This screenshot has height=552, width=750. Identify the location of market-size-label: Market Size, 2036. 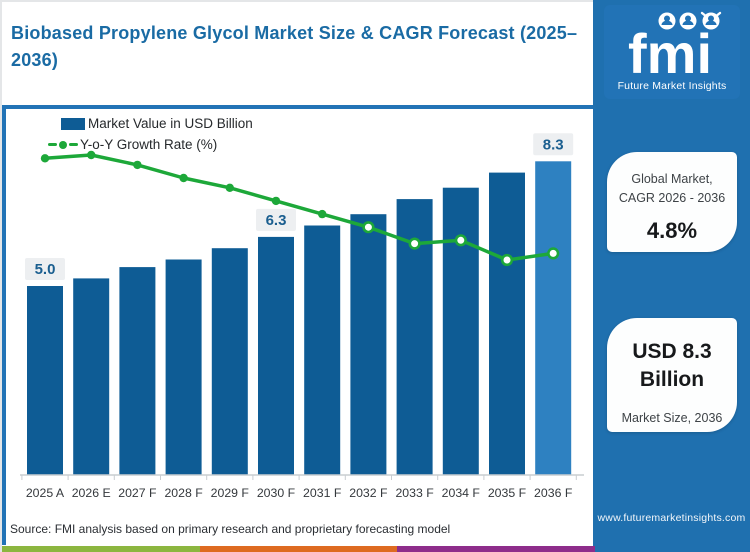
(672, 417).